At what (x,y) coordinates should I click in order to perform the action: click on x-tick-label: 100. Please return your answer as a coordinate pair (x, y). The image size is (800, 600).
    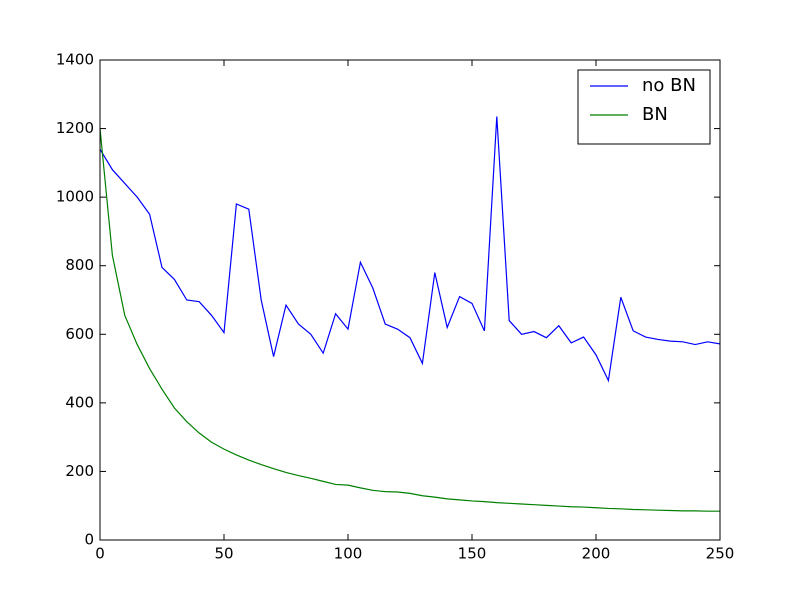
    Looking at the image, I should click on (348, 554).